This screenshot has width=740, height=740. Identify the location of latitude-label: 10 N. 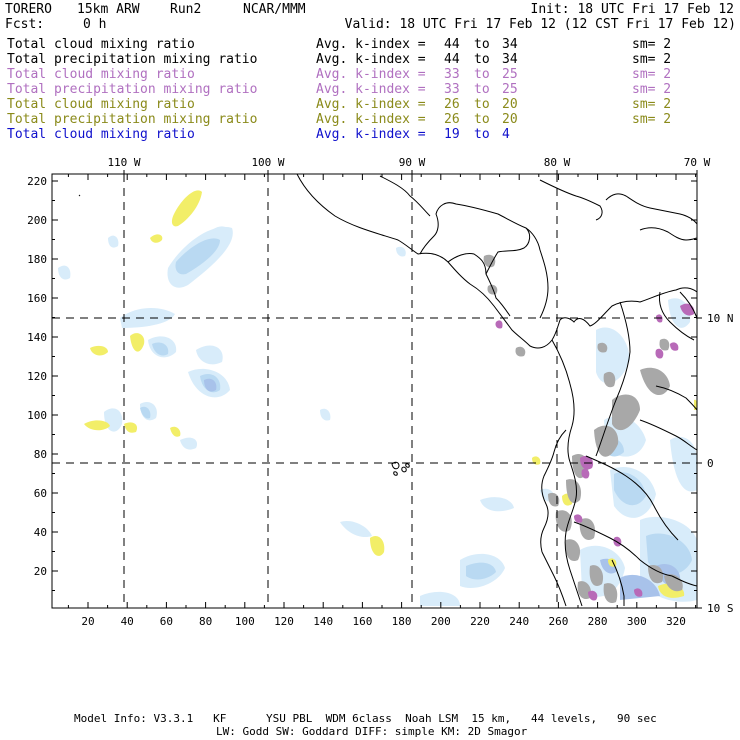
(720, 318).